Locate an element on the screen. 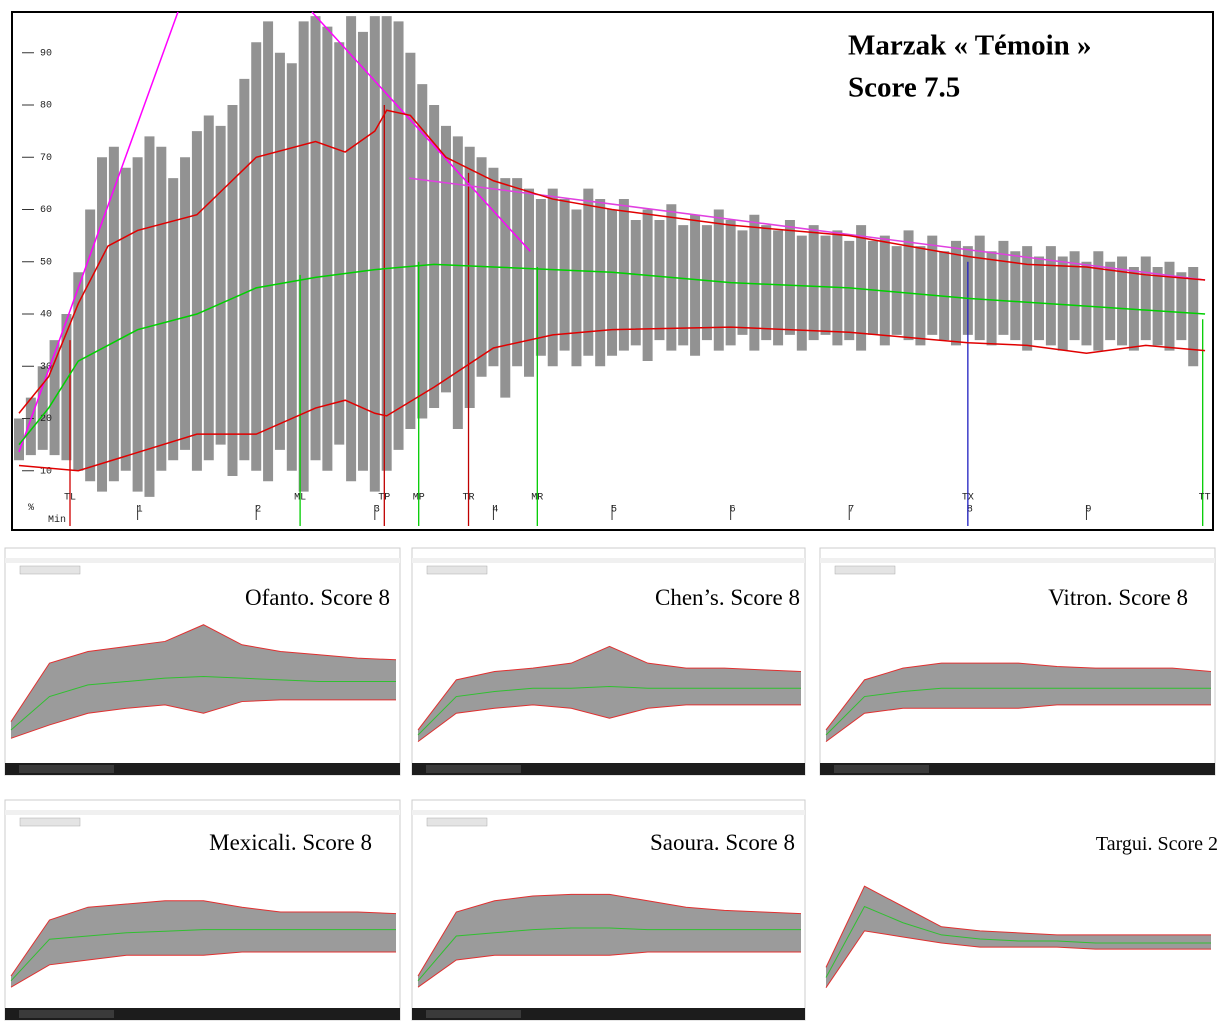 The height and width of the screenshot is (1021, 1219). envelope-line is located at coordinates (612, 399).